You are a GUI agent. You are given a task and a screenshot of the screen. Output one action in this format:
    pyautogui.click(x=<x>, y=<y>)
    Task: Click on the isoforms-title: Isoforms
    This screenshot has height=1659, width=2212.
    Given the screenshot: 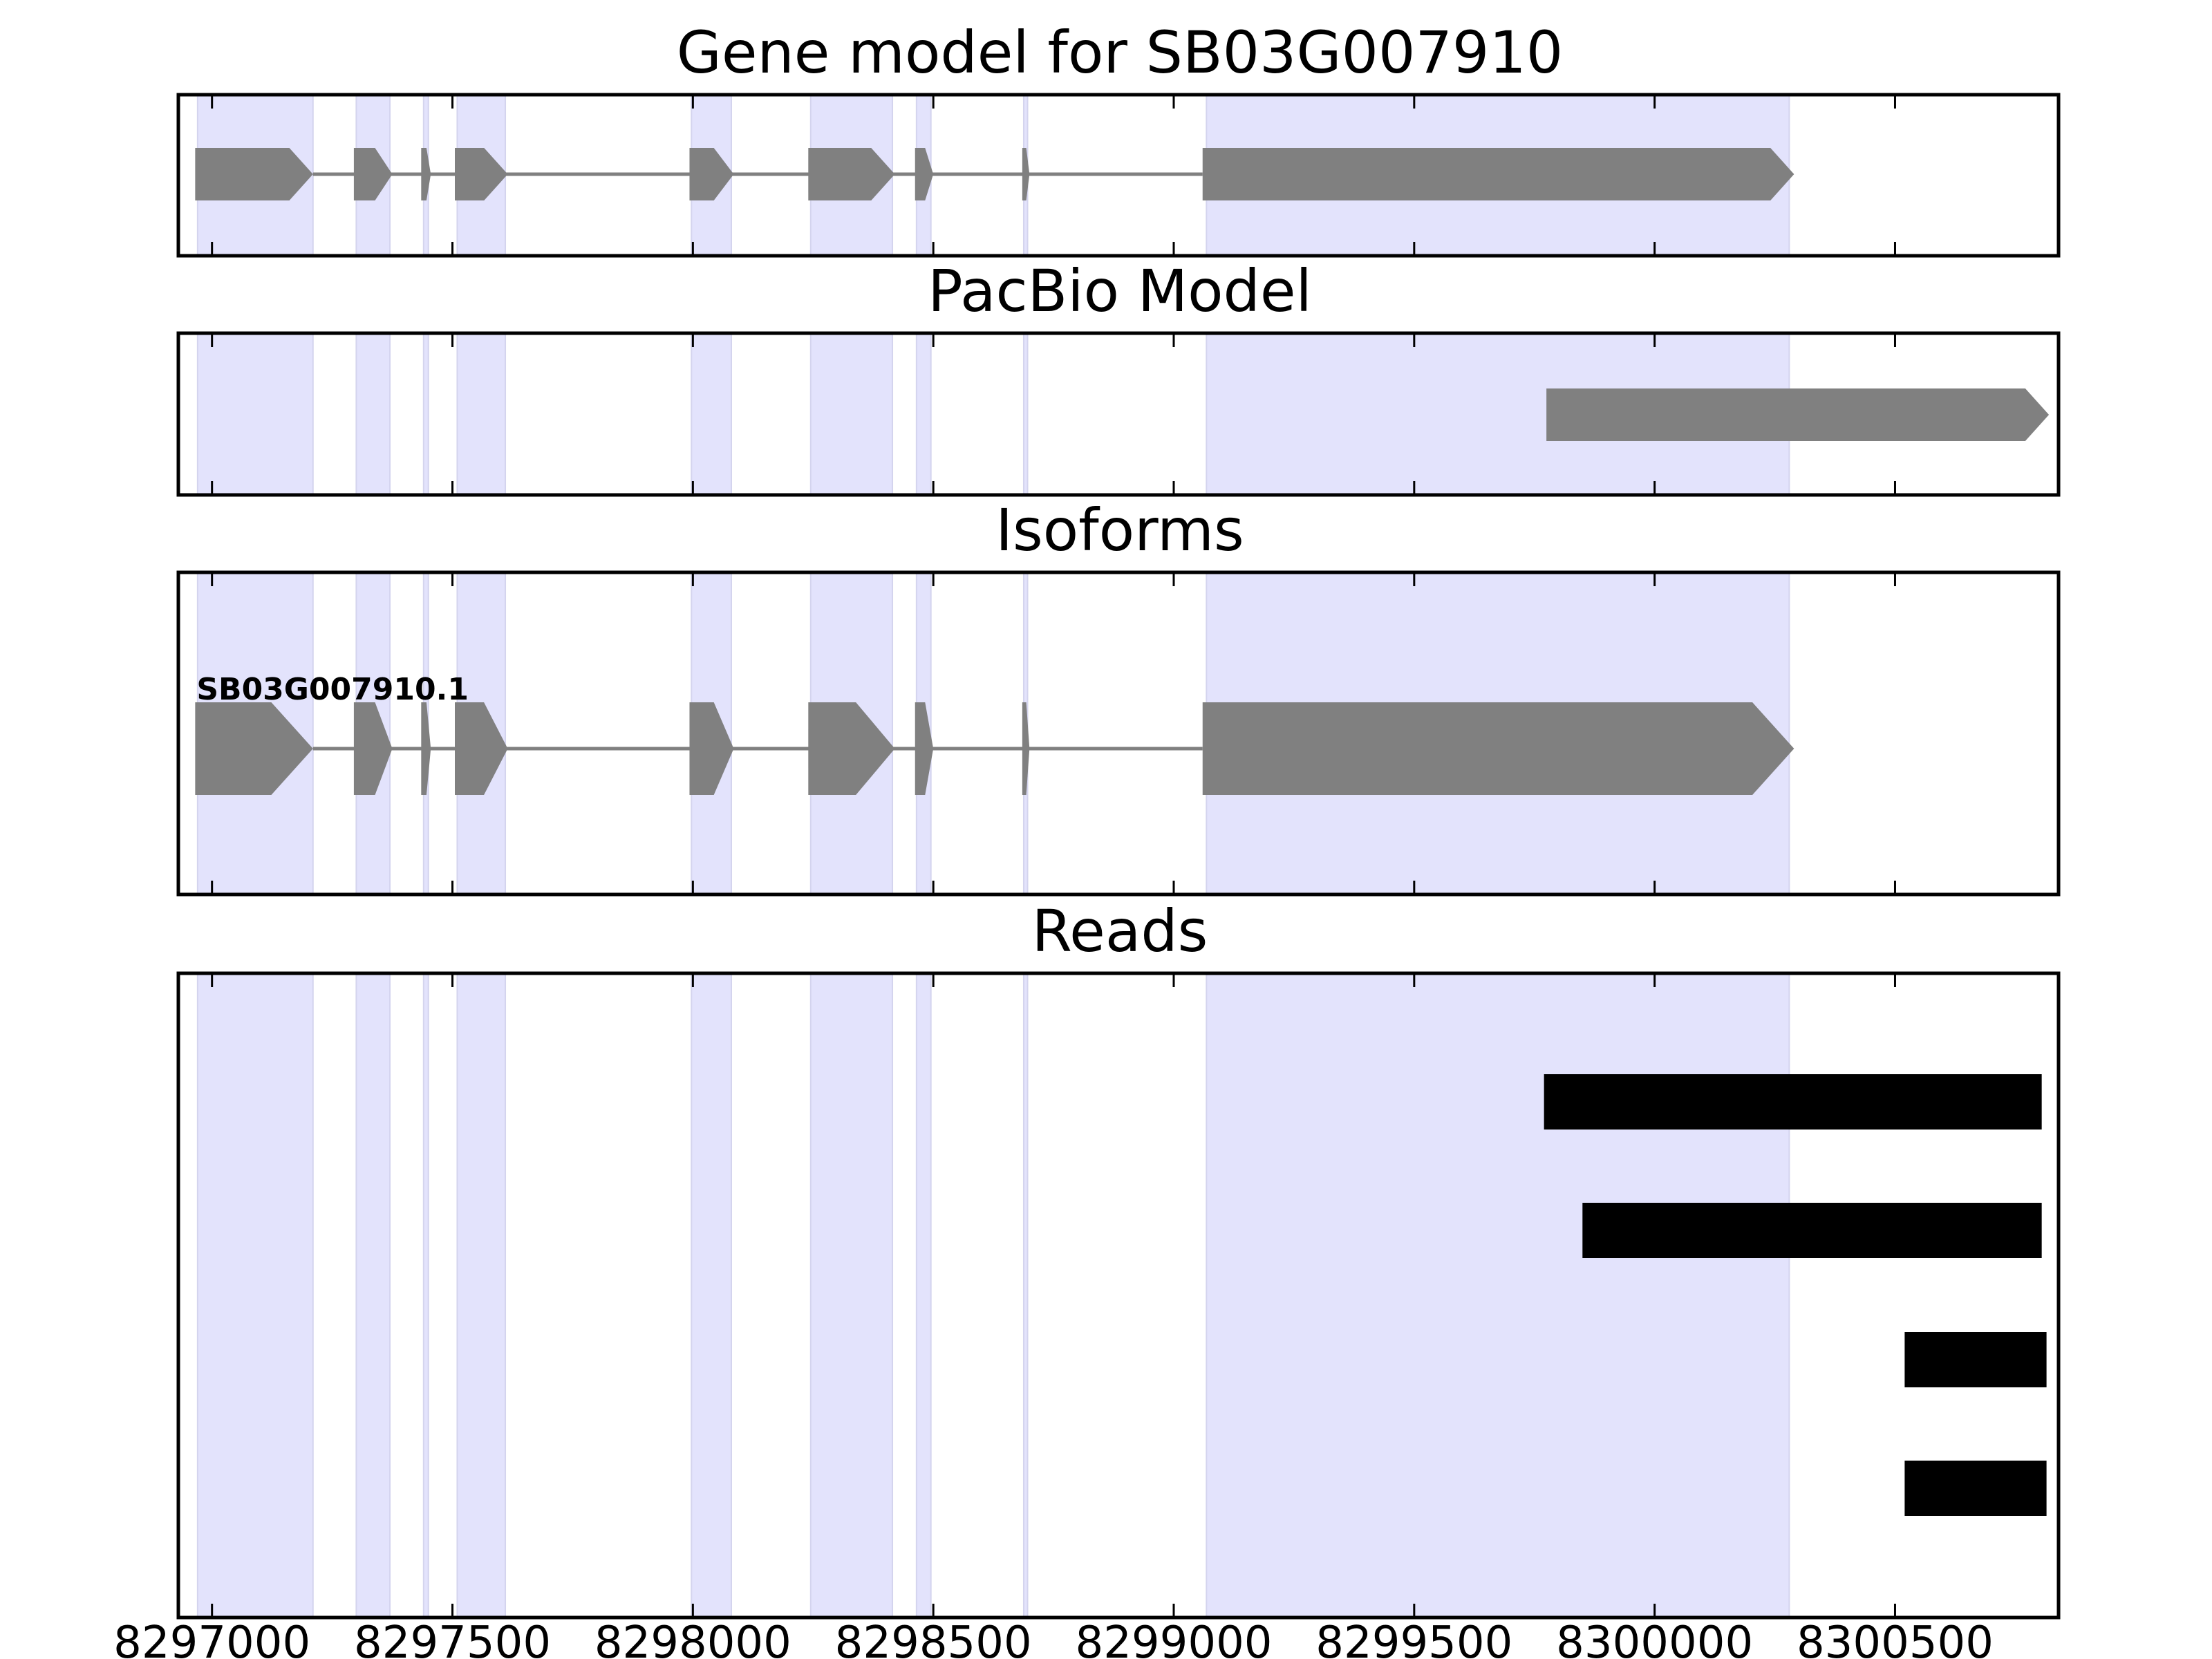 What is the action you would take?
    pyautogui.click(x=1119, y=530)
    